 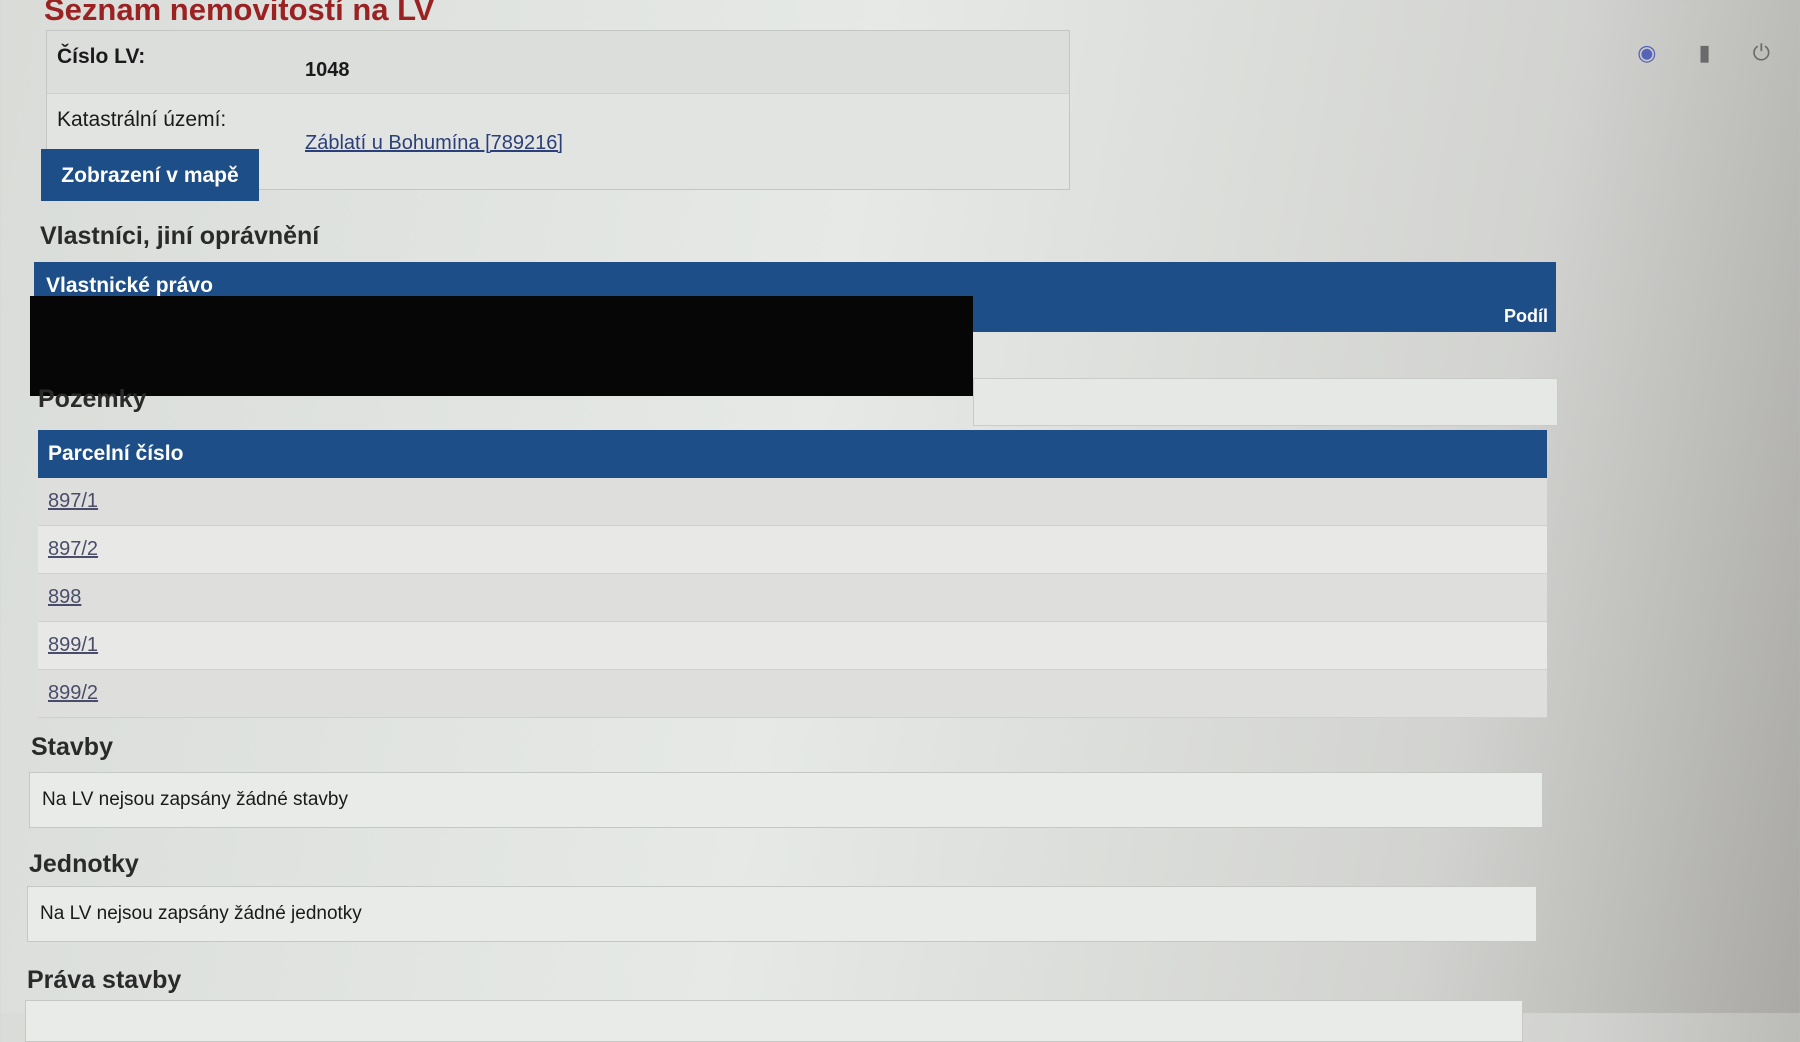 I want to click on parcel-link: 897/1, so click(x=73, y=501).